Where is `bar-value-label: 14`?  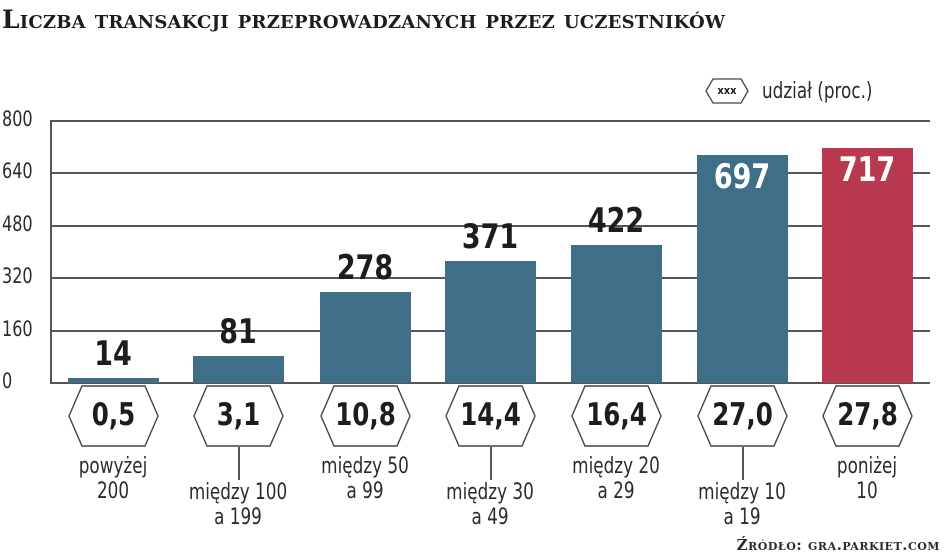
bar-value-label: 14 is located at coordinates (113, 354).